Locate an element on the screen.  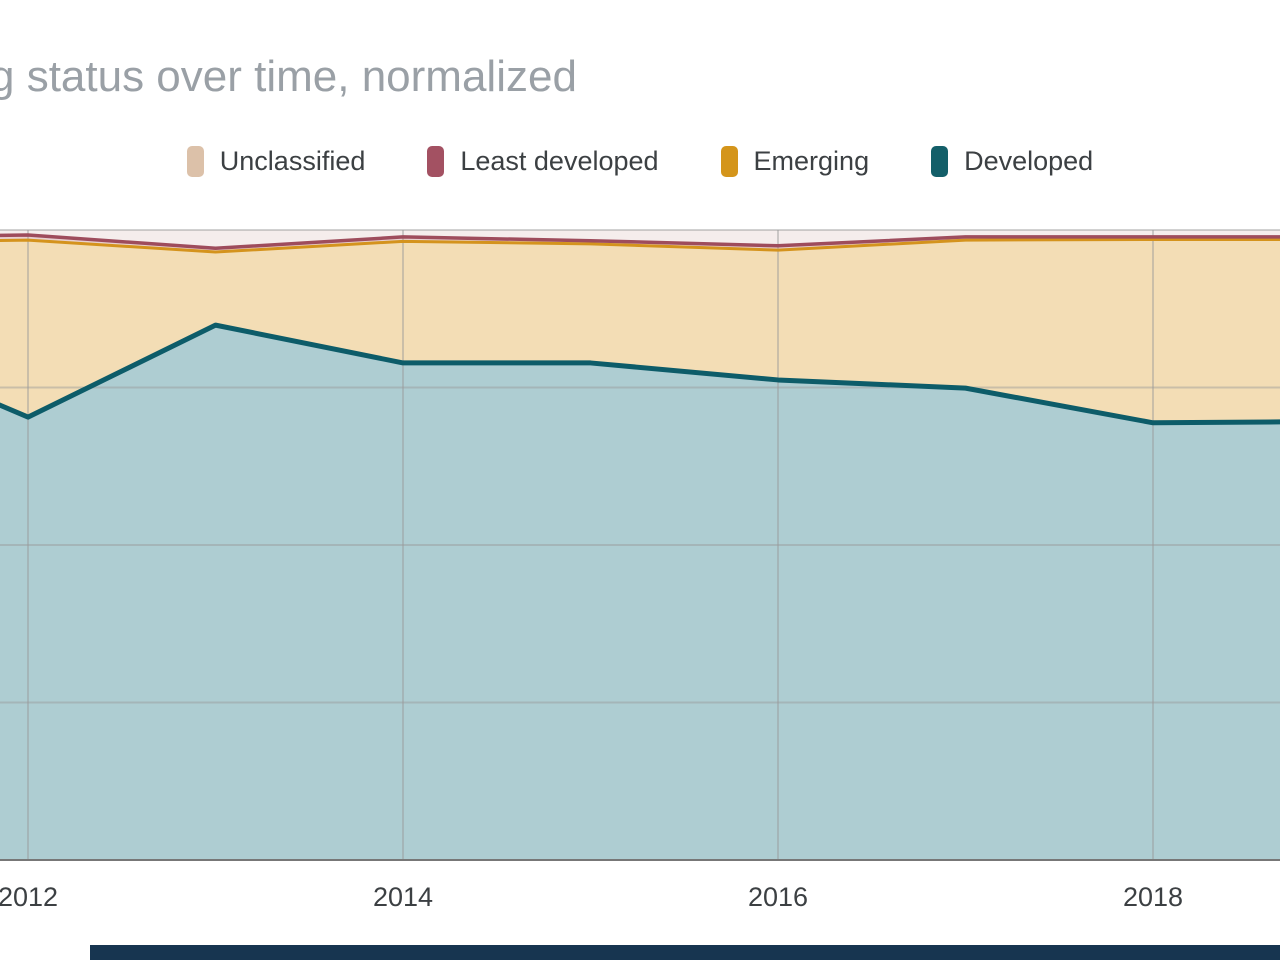
legend-item-emerging: Emerging is located at coordinates (795, 161).